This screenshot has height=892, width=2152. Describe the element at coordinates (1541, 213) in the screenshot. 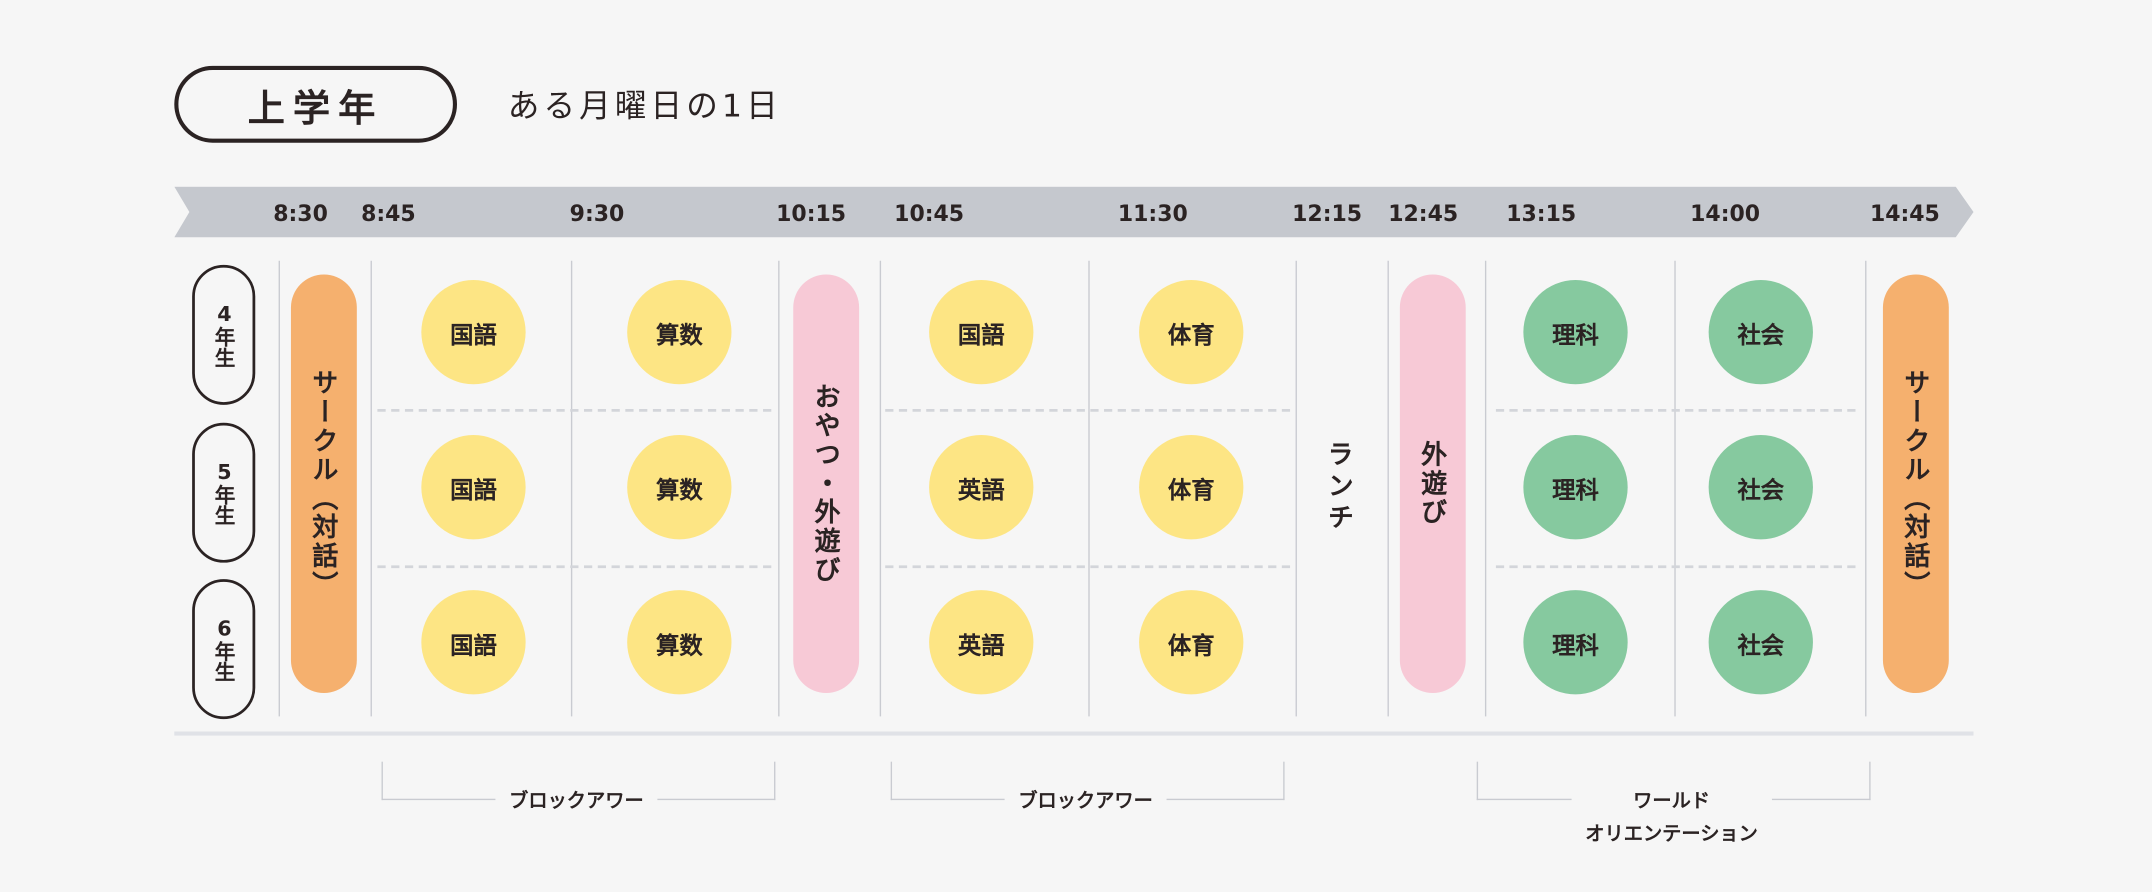

I see `time-label: 13:15` at that location.